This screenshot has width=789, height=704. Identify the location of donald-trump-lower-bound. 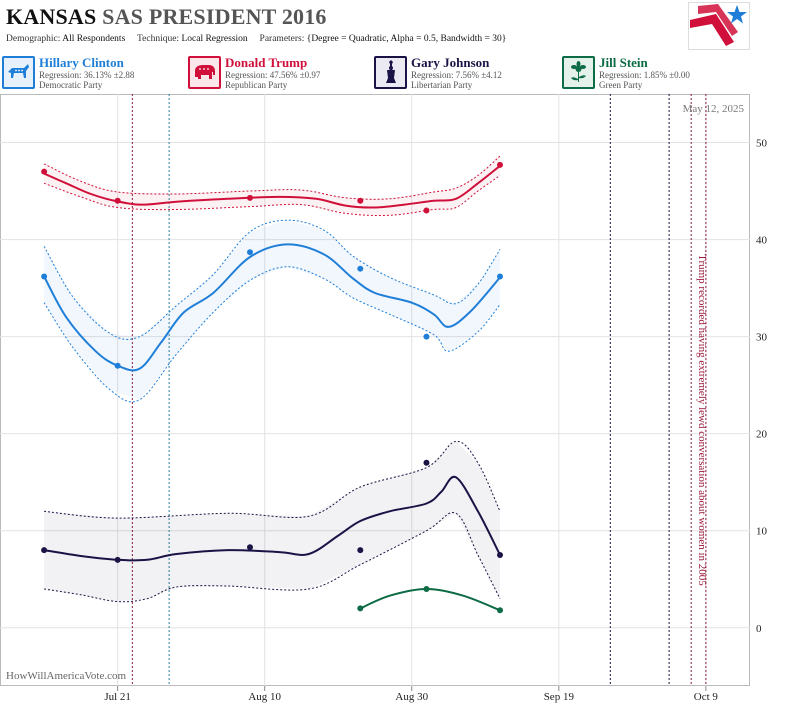
(272, 196).